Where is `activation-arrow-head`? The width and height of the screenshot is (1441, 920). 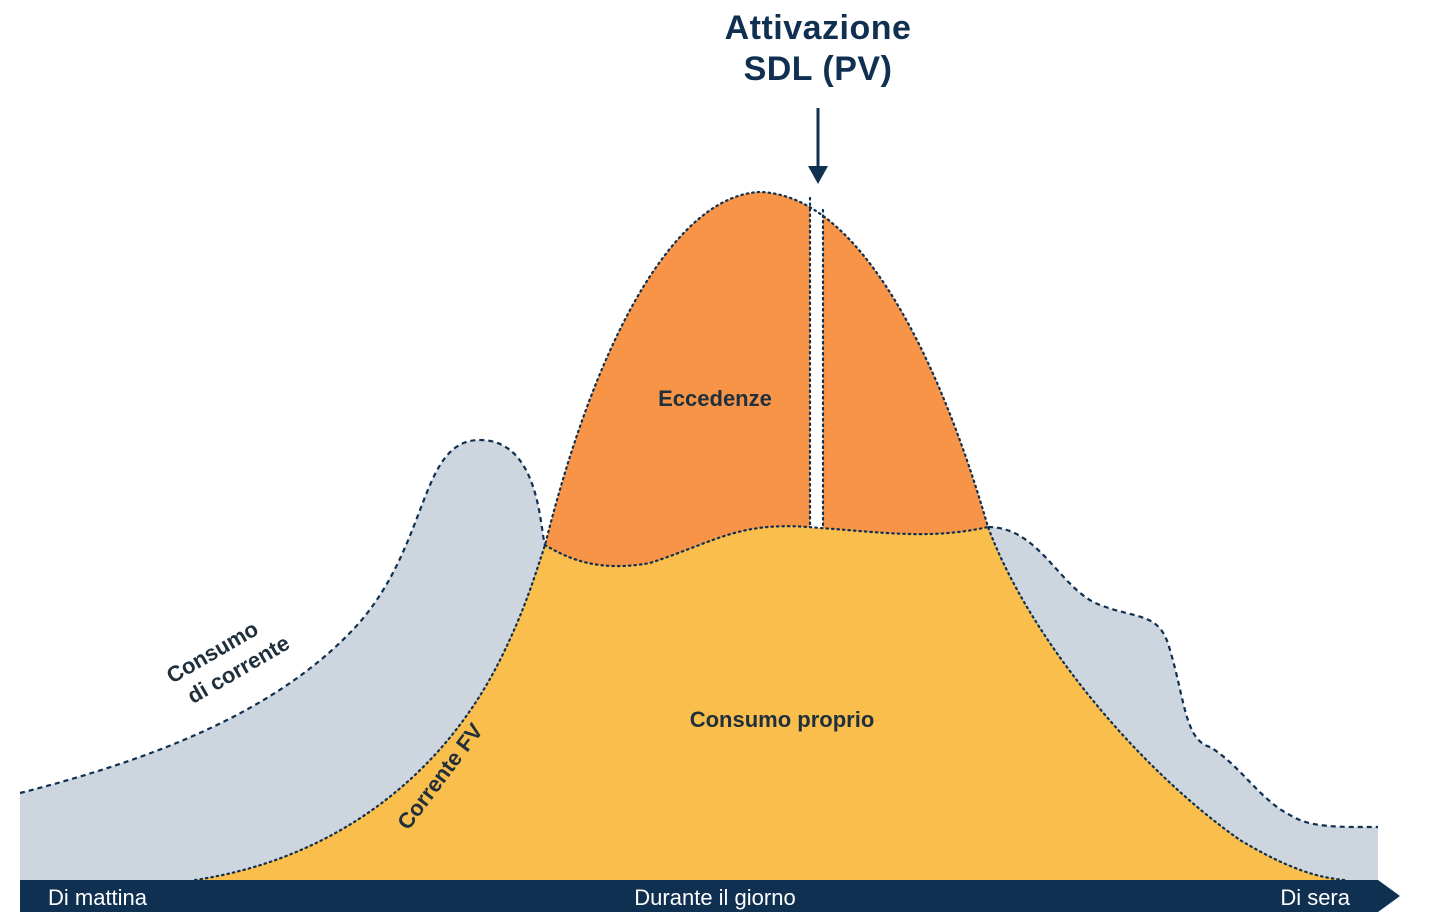
activation-arrow-head is located at coordinates (818, 175).